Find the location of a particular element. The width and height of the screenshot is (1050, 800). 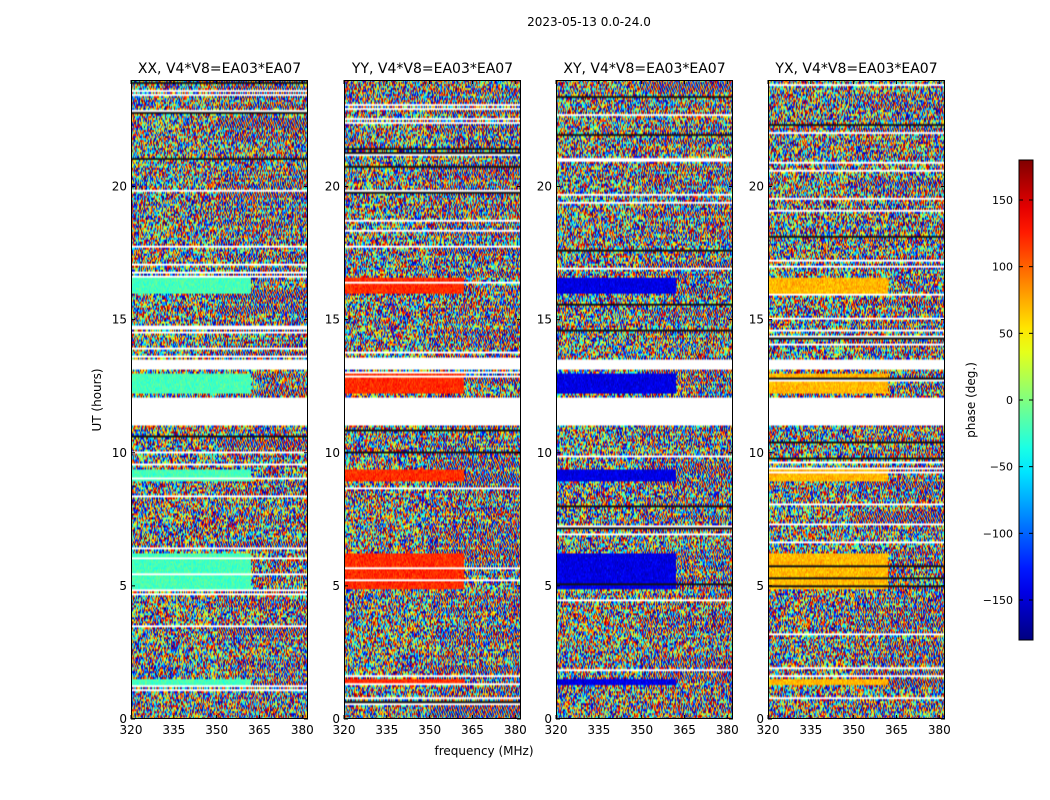

y-axis-label: UT (hours) is located at coordinates (97, 399).